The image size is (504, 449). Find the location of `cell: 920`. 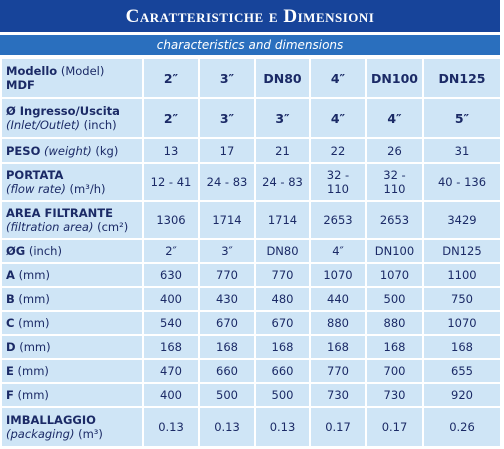

cell: 920 is located at coordinates (462, 395).